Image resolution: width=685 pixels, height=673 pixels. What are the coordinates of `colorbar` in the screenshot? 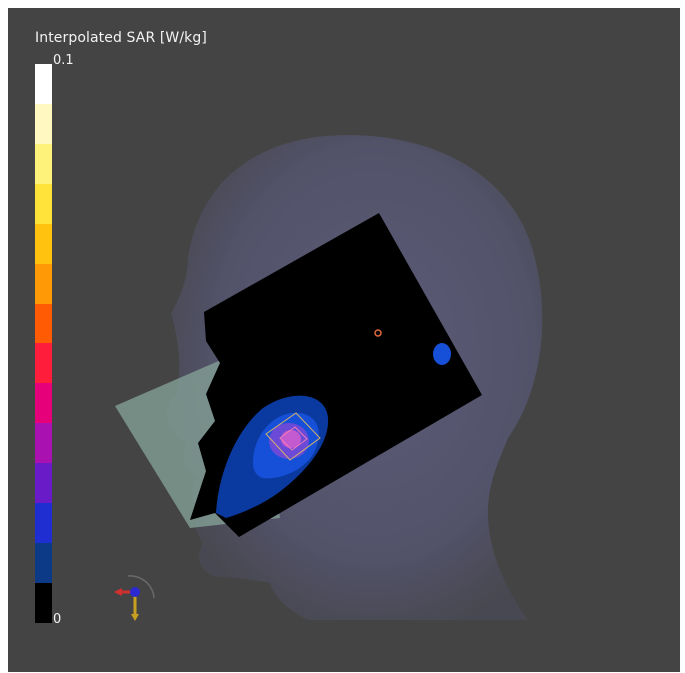 It's located at (43, 343).